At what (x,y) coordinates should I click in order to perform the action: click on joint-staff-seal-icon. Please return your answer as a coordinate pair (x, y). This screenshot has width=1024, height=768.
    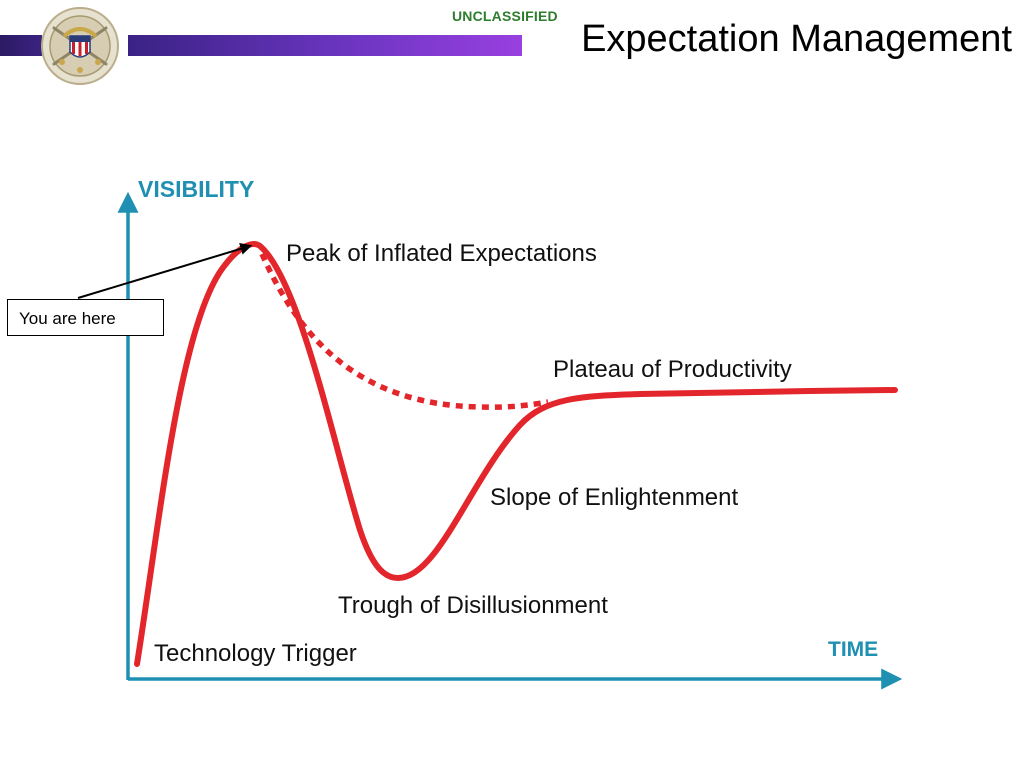
    Looking at the image, I should click on (80, 46).